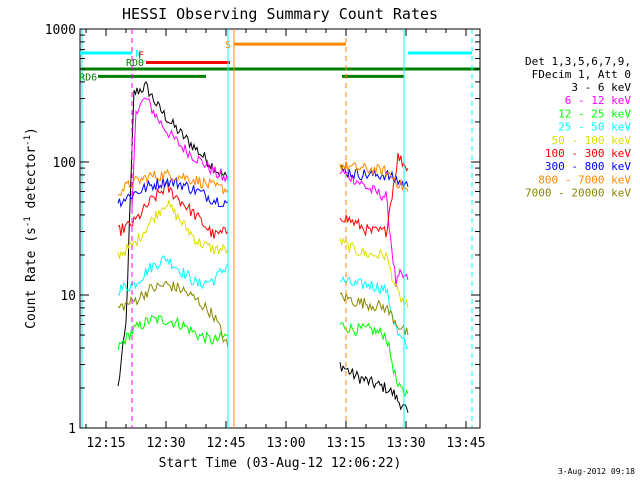 This screenshot has width=640, height=480. What do you see at coordinates (141, 55) in the screenshot?
I see `flag-label-f: F` at bounding box center [141, 55].